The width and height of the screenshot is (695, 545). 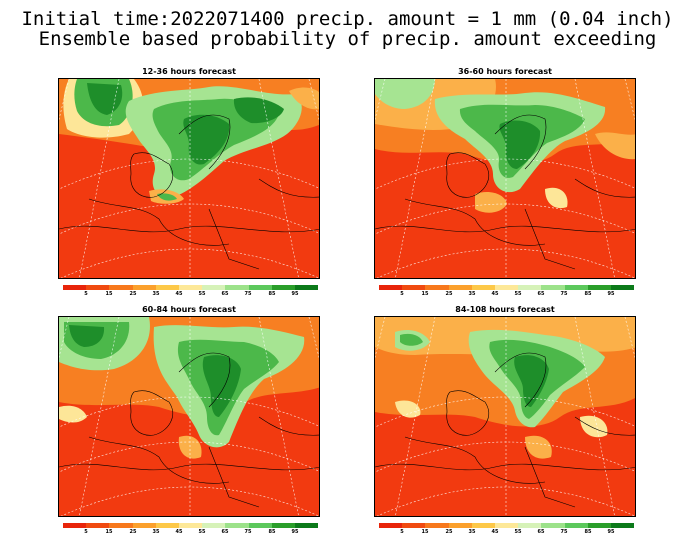 What do you see at coordinates (507, 292) in the screenshot?
I see `legend-panel-2: 5 15 25 35 45 55 65 75 85 95` at bounding box center [507, 292].